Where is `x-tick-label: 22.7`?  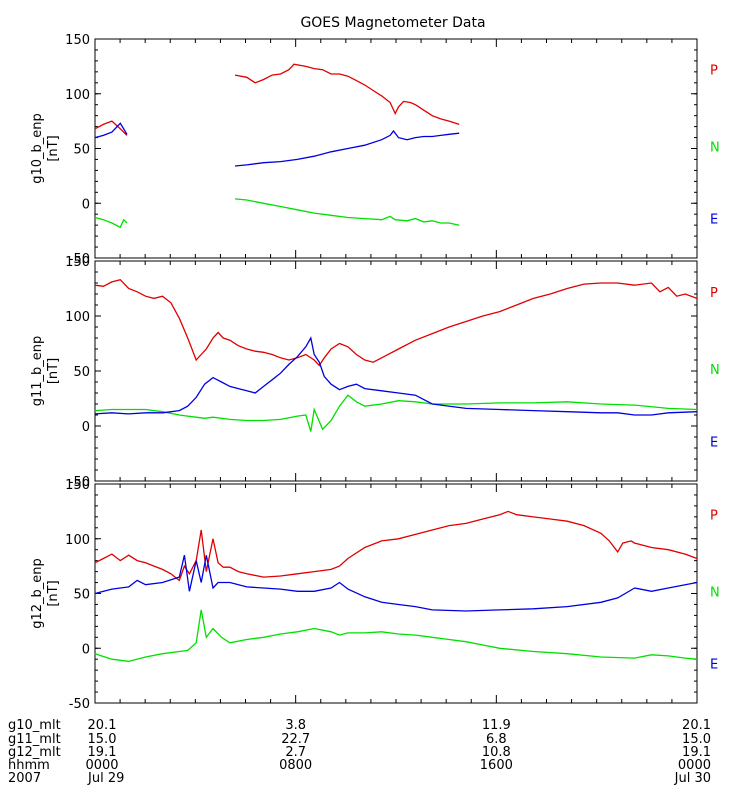
x-tick-label: 22.7 is located at coordinates (295, 739).